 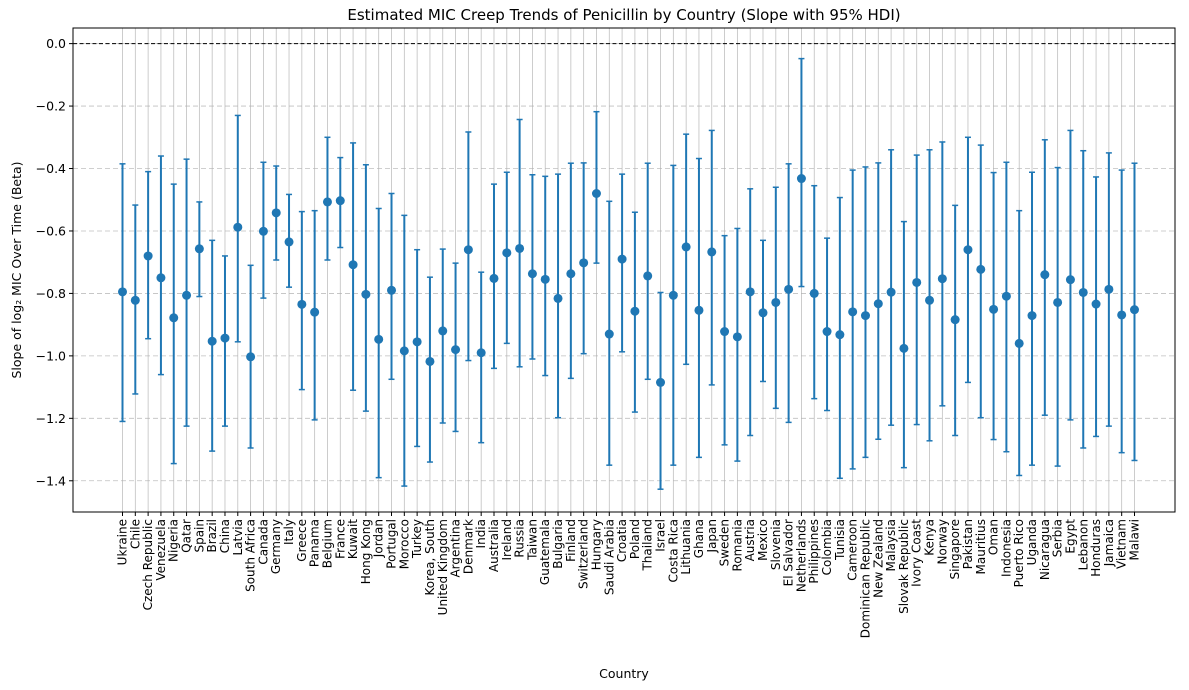 What do you see at coordinates (263, 542) in the screenshot?
I see `x-tick-label: Canada` at bounding box center [263, 542].